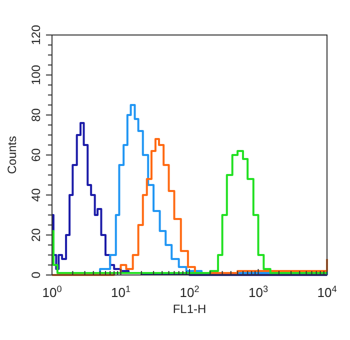 This screenshot has height=340, width=350. What do you see at coordinates (36, 155) in the screenshot?
I see `y-tick-label: 60` at bounding box center [36, 155].